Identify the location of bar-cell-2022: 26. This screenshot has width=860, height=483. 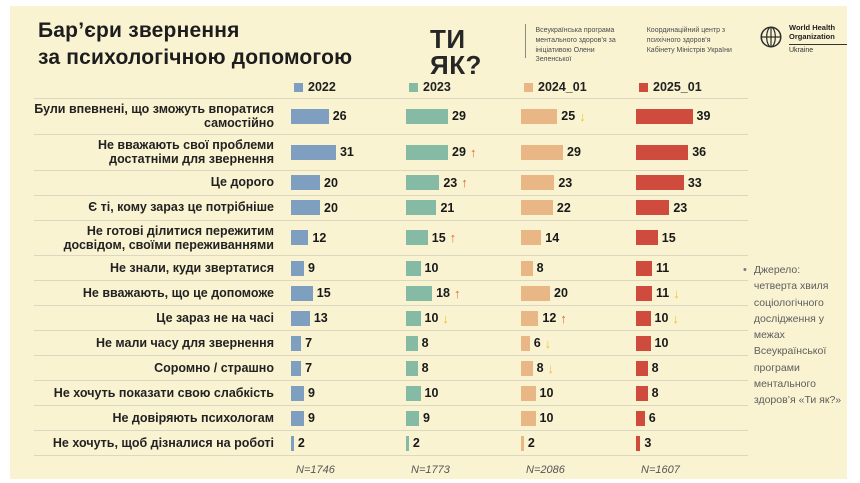
(343, 116).